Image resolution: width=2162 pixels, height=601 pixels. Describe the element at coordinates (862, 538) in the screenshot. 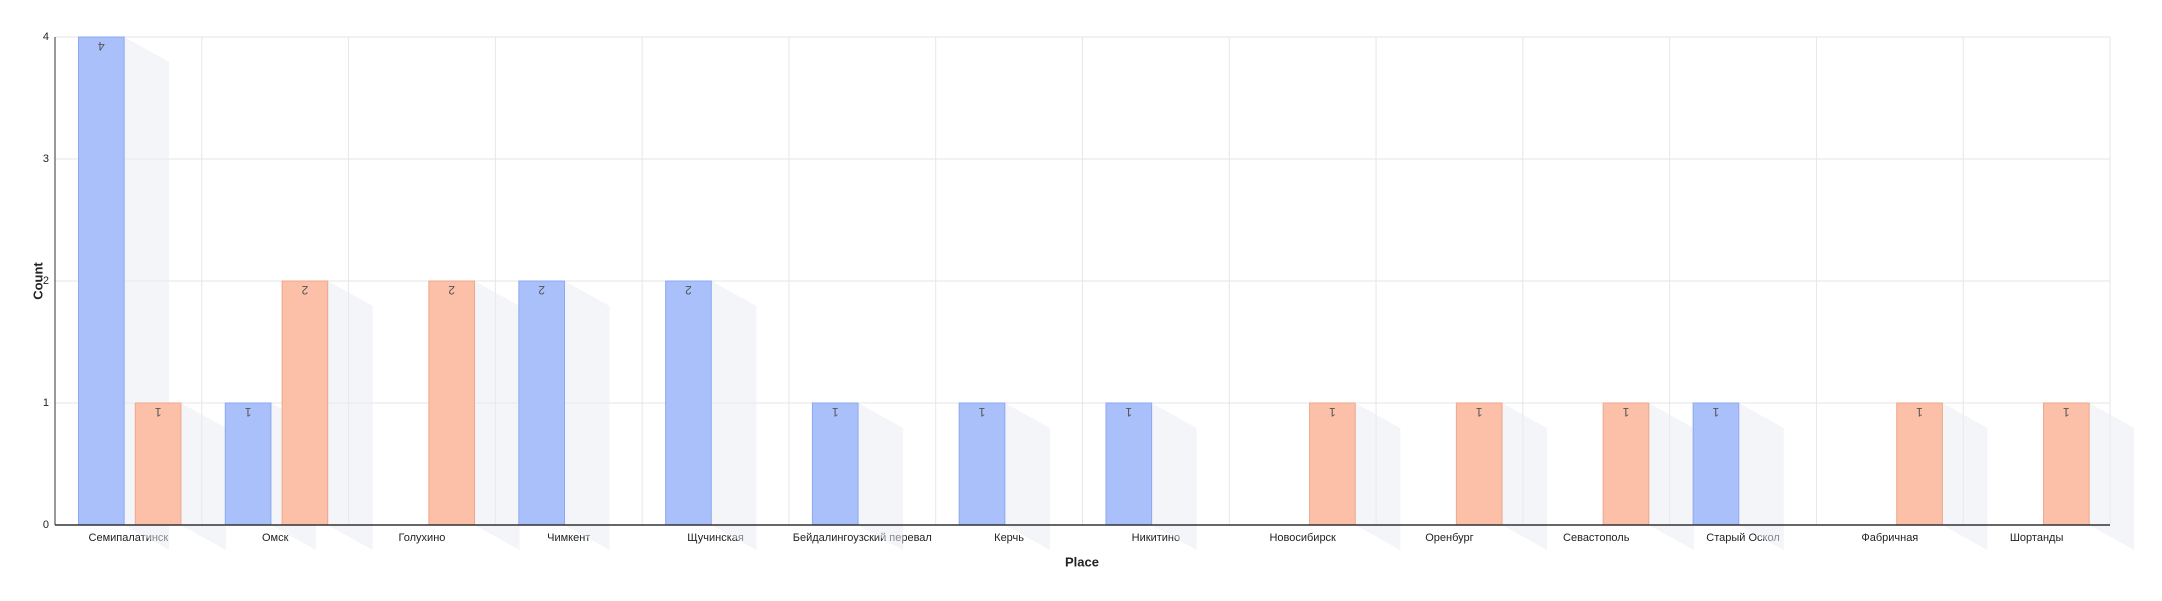

I see `x-tick-label: Бейдалингоузский перевал` at that location.